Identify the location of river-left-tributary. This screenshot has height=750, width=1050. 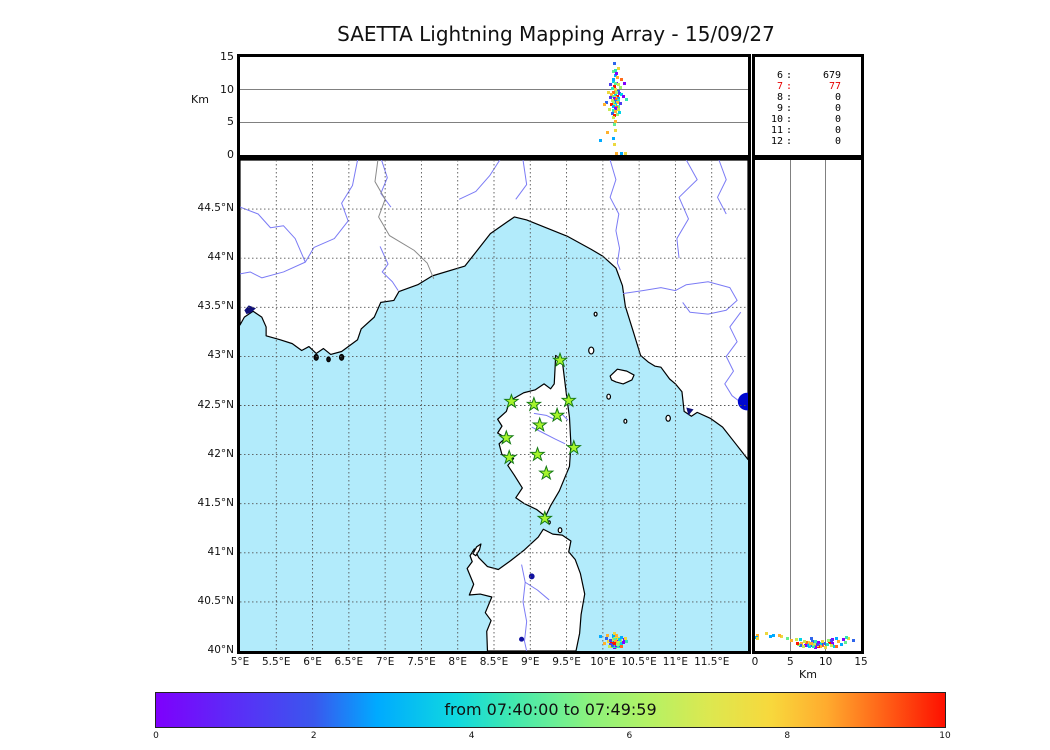
(272, 234).